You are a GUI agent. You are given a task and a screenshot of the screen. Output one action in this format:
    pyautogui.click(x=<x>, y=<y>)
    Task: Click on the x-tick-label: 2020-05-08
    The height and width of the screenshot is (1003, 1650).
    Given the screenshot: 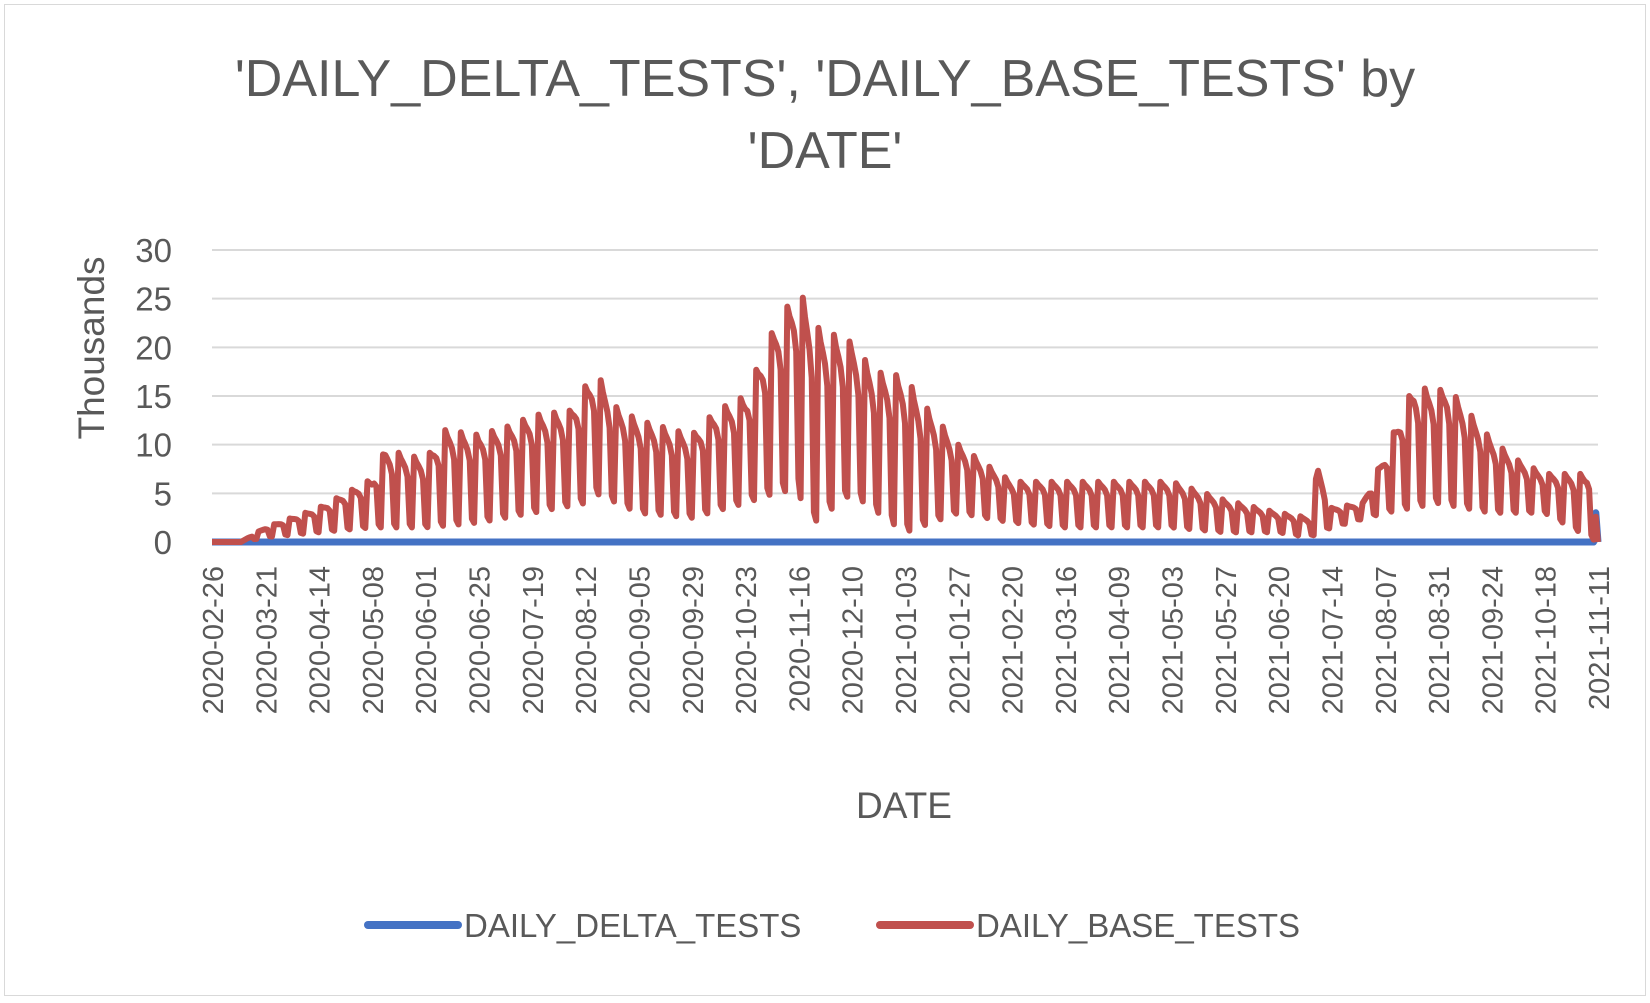 What is the action you would take?
    pyautogui.click(x=374, y=640)
    